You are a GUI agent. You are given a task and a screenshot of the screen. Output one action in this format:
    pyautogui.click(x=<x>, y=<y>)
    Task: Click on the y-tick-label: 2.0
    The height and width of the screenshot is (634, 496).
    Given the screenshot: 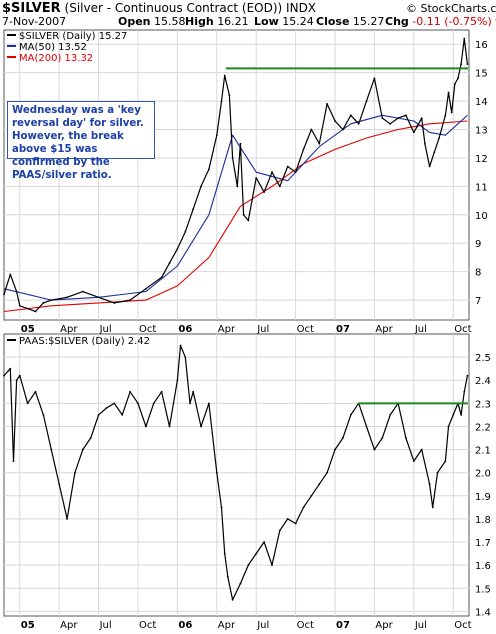 What is the action you would take?
    pyautogui.click(x=483, y=474)
    